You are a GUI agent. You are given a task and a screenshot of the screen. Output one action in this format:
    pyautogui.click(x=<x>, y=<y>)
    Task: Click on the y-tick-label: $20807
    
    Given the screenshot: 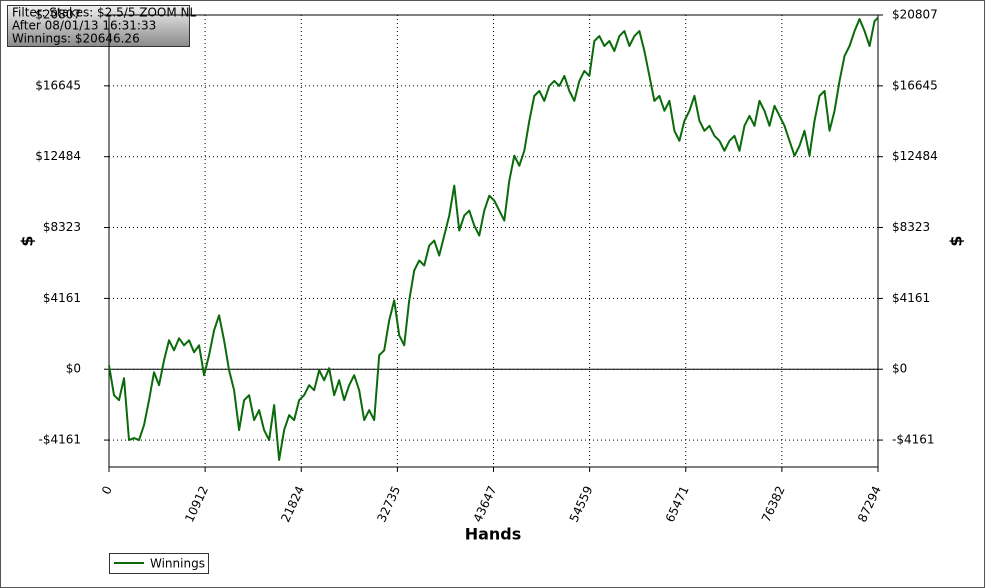 What is the action you would take?
    pyautogui.click(x=58, y=15)
    